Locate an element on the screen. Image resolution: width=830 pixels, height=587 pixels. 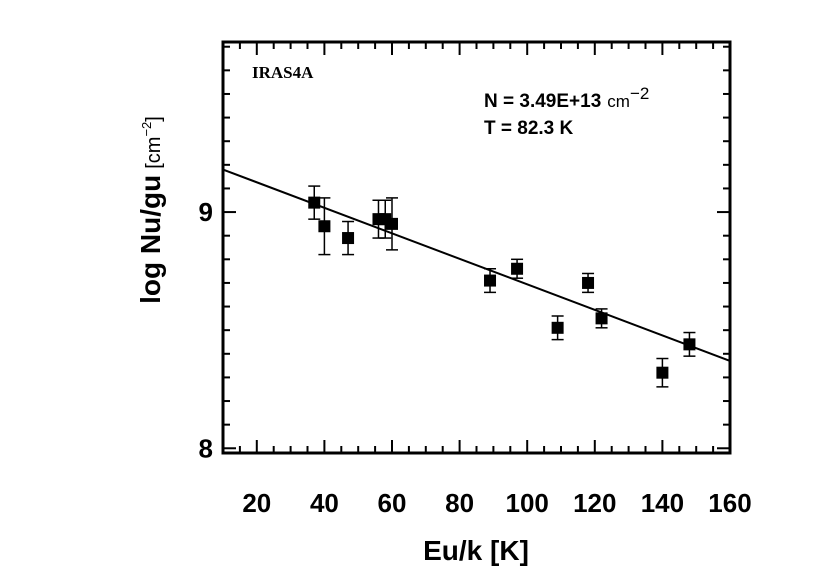
source-label: IRAS4A is located at coordinates (283, 72).